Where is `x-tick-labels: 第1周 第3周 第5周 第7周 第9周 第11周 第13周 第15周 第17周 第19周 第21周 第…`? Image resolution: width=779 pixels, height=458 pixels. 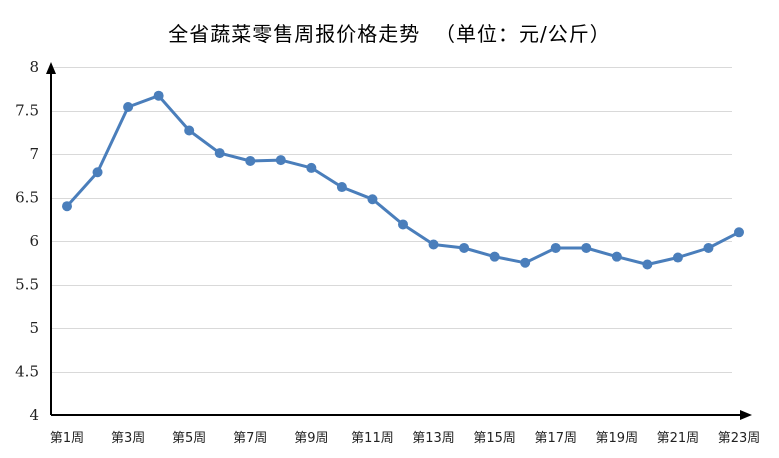 x-tick-labels: 第1周 第3周 第5周 第7周 第9周 第11周 第13周 第15周 第17周 第19周 第21周 第… is located at coordinates (405, 438).